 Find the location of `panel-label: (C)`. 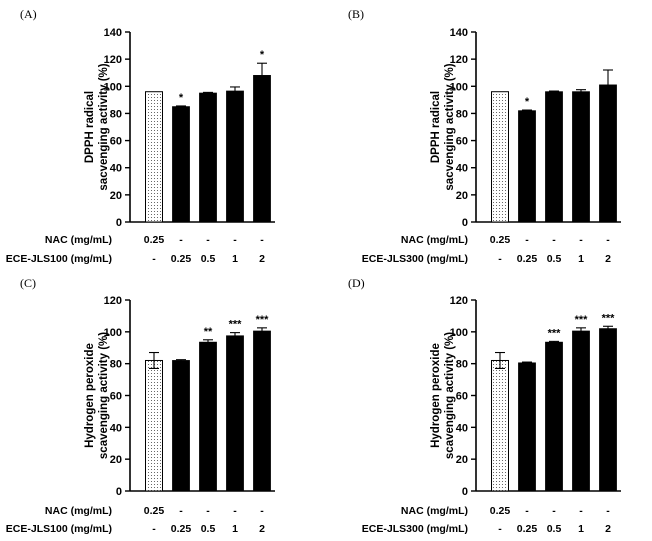

panel-label: (C) is located at coordinates (28, 283).